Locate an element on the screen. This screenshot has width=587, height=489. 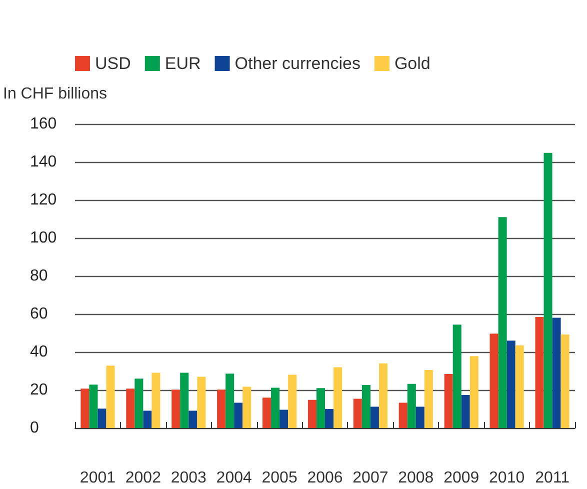
y-axis-title: In CHF billions is located at coordinates (55, 94).